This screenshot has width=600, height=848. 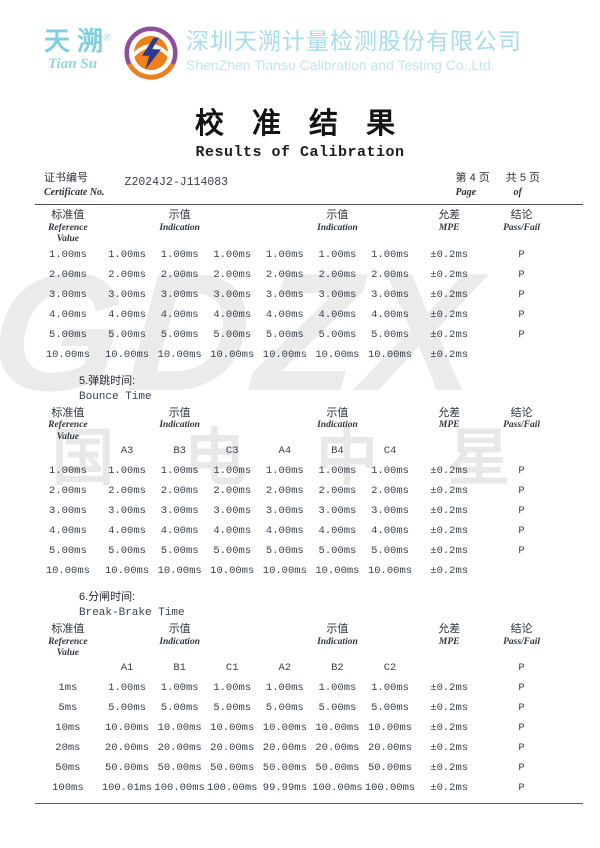 I want to click on channel-label-cell: C4, so click(x=390, y=451).